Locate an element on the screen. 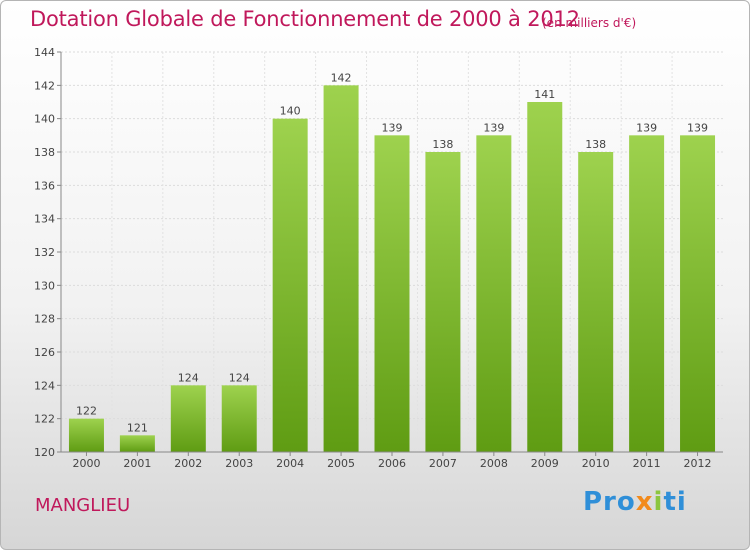 The height and width of the screenshot is (550, 750). bar-value-label: 122 is located at coordinates (86, 411).